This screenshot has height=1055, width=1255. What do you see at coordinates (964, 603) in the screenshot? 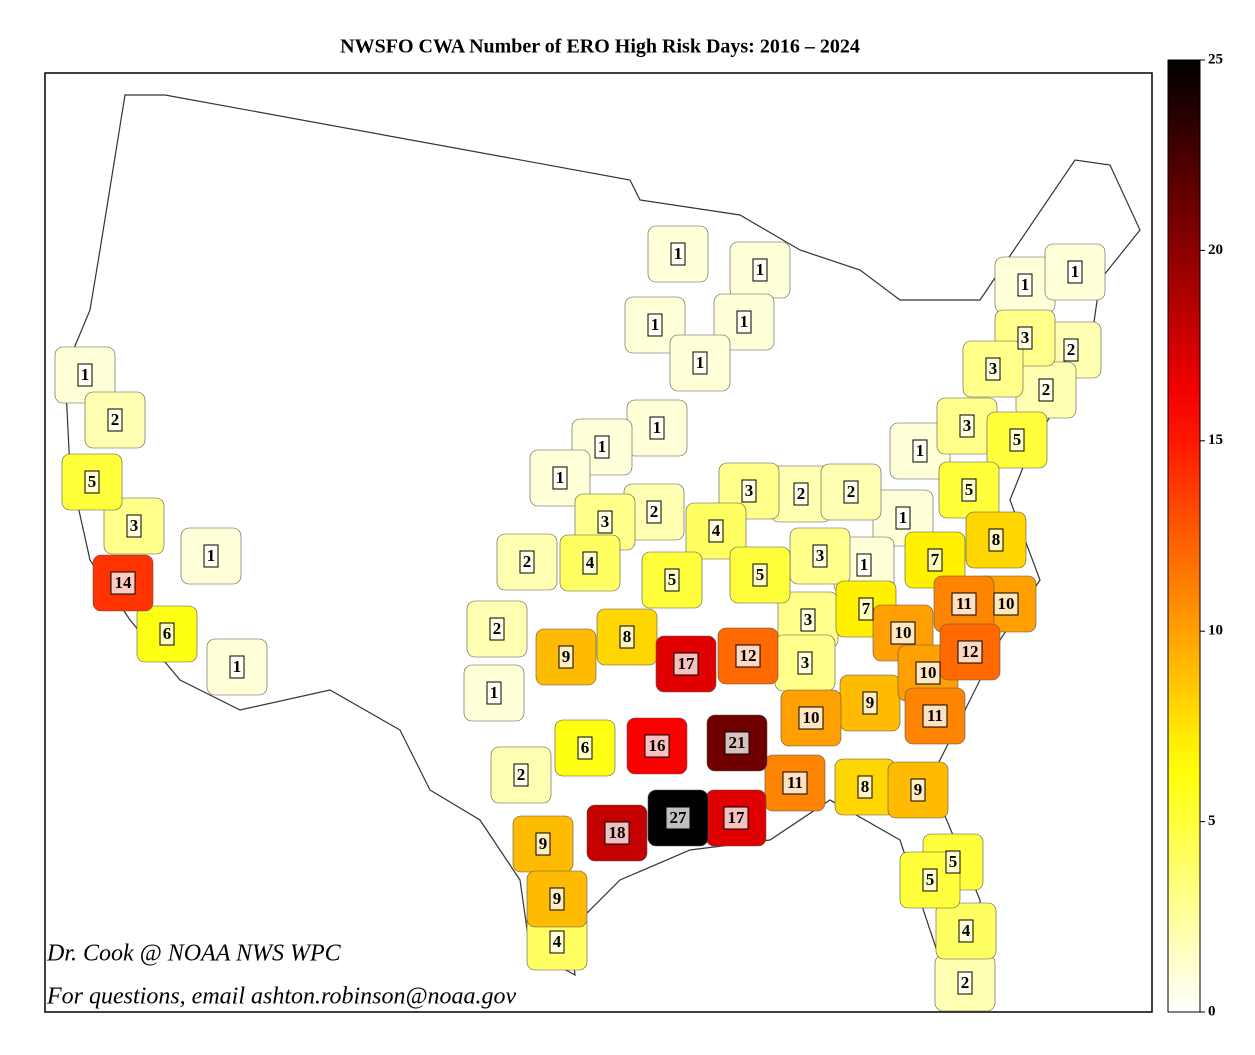
I see `value-label: 11` at bounding box center [964, 603].